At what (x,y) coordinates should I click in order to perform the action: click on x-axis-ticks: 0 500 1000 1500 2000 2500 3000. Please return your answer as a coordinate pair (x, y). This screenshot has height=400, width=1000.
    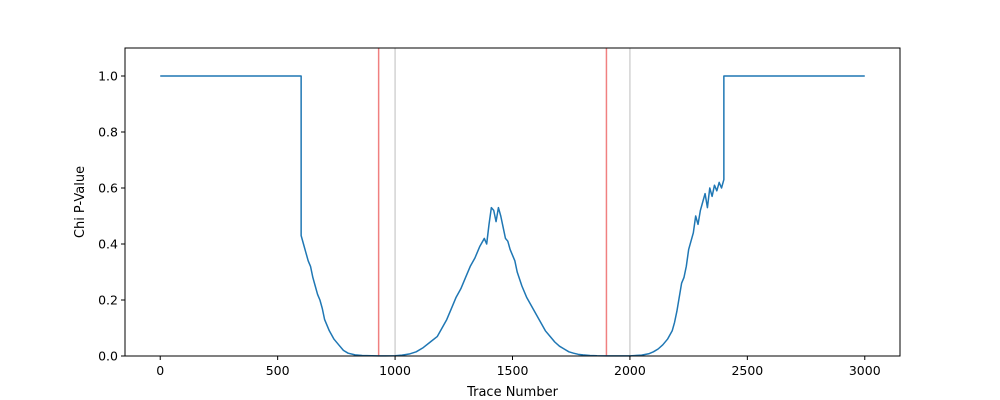
    Looking at the image, I should click on (518, 367).